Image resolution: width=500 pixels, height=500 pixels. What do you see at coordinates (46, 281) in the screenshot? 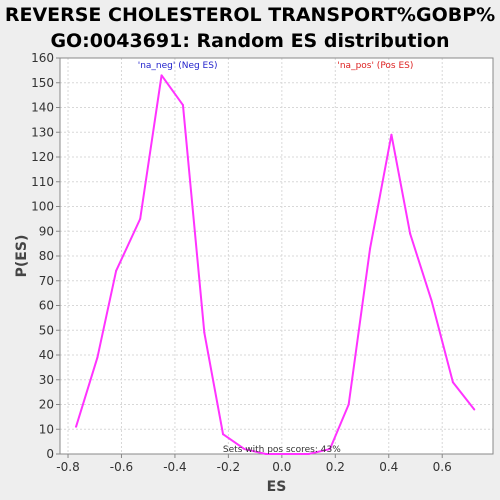
I see `y-tick-label: 70` at bounding box center [46, 281].